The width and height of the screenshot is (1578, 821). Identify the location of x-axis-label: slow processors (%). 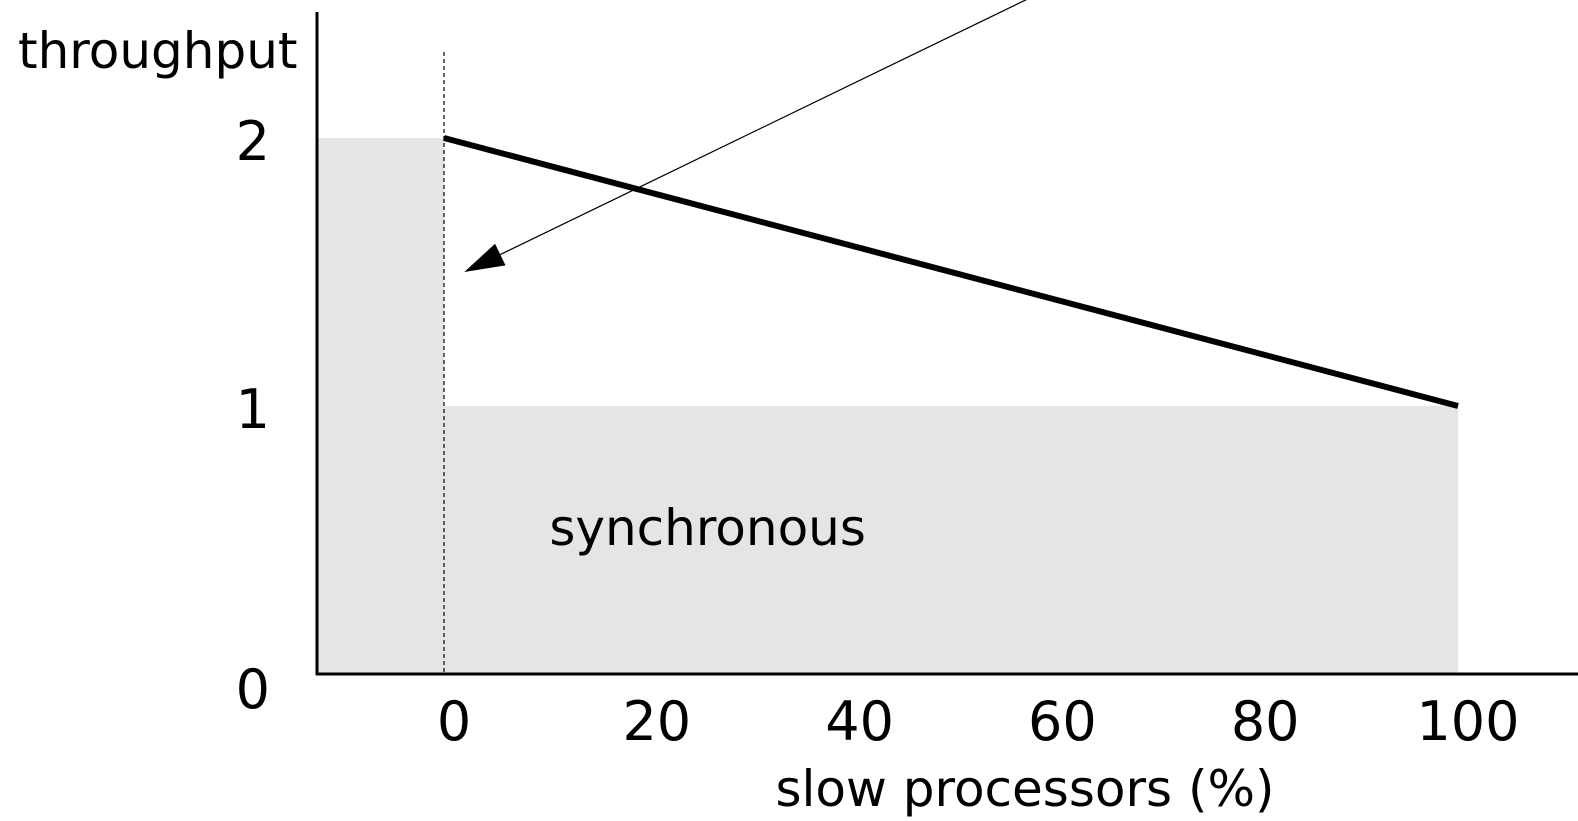
(1024, 789).